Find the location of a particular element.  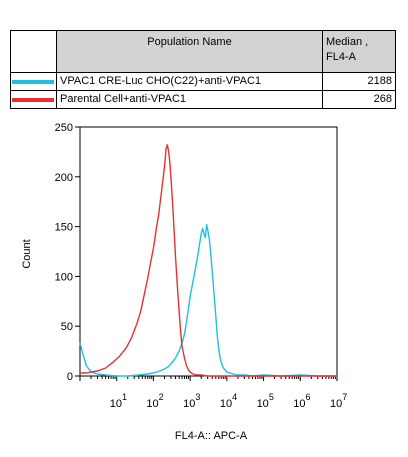

x-tick-label: 10⁴ is located at coordinates (228, 401).